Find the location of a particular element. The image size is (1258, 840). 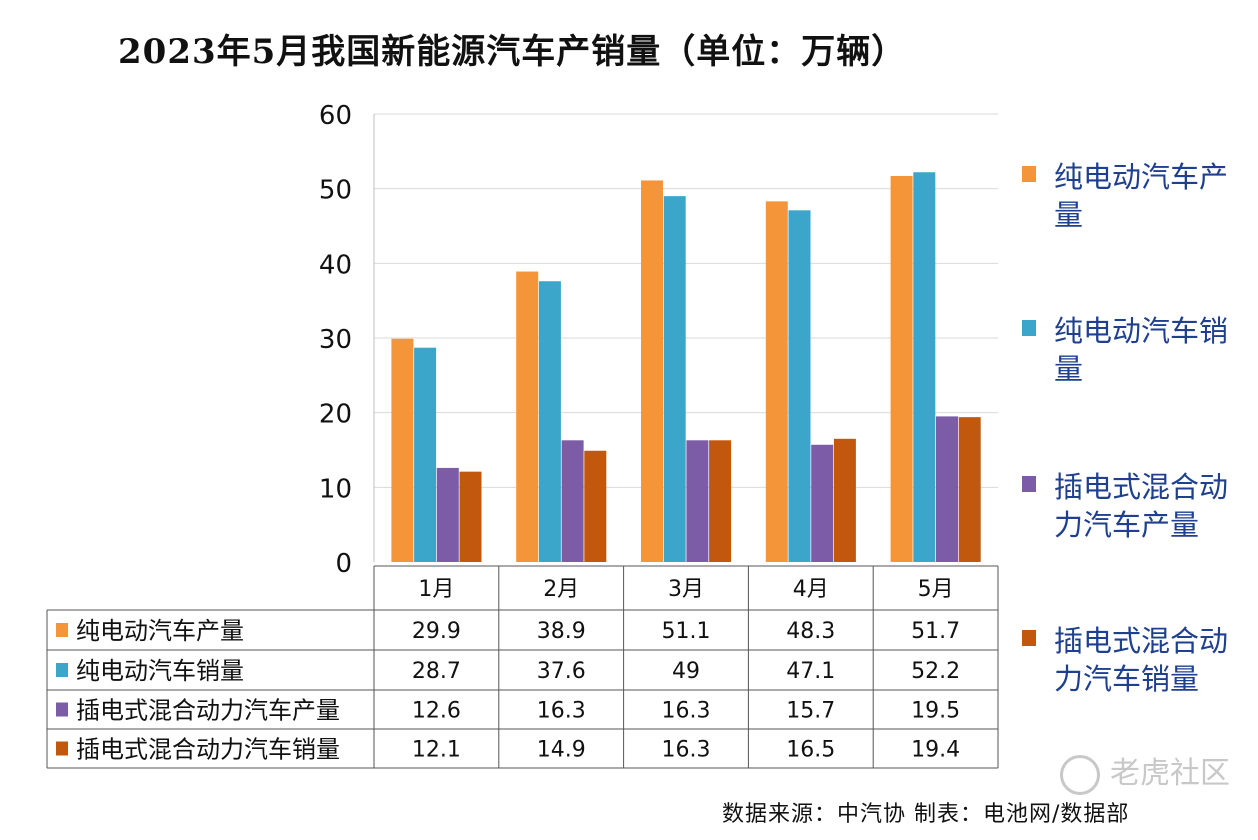

y-tick-label: 50 is located at coordinates (335, 191).